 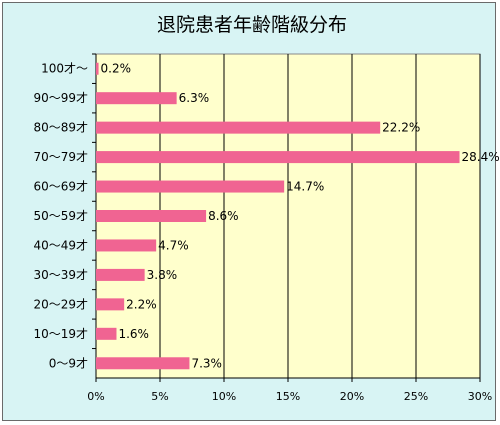 What do you see at coordinates (481, 157) in the screenshot?
I see `data-label: 28.4%` at bounding box center [481, 157].